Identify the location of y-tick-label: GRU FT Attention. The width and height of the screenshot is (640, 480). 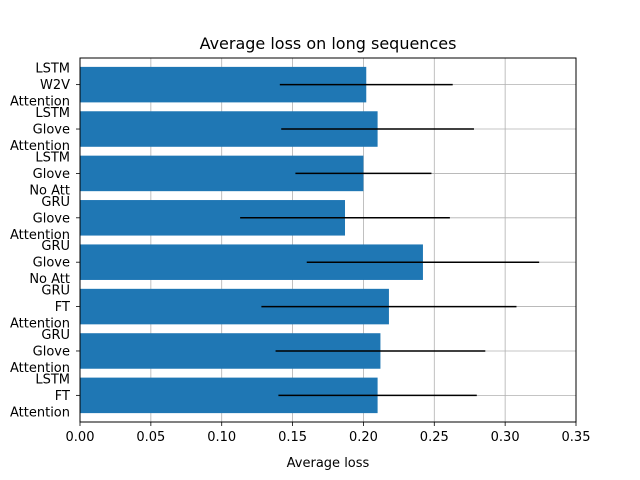
(40, 308).